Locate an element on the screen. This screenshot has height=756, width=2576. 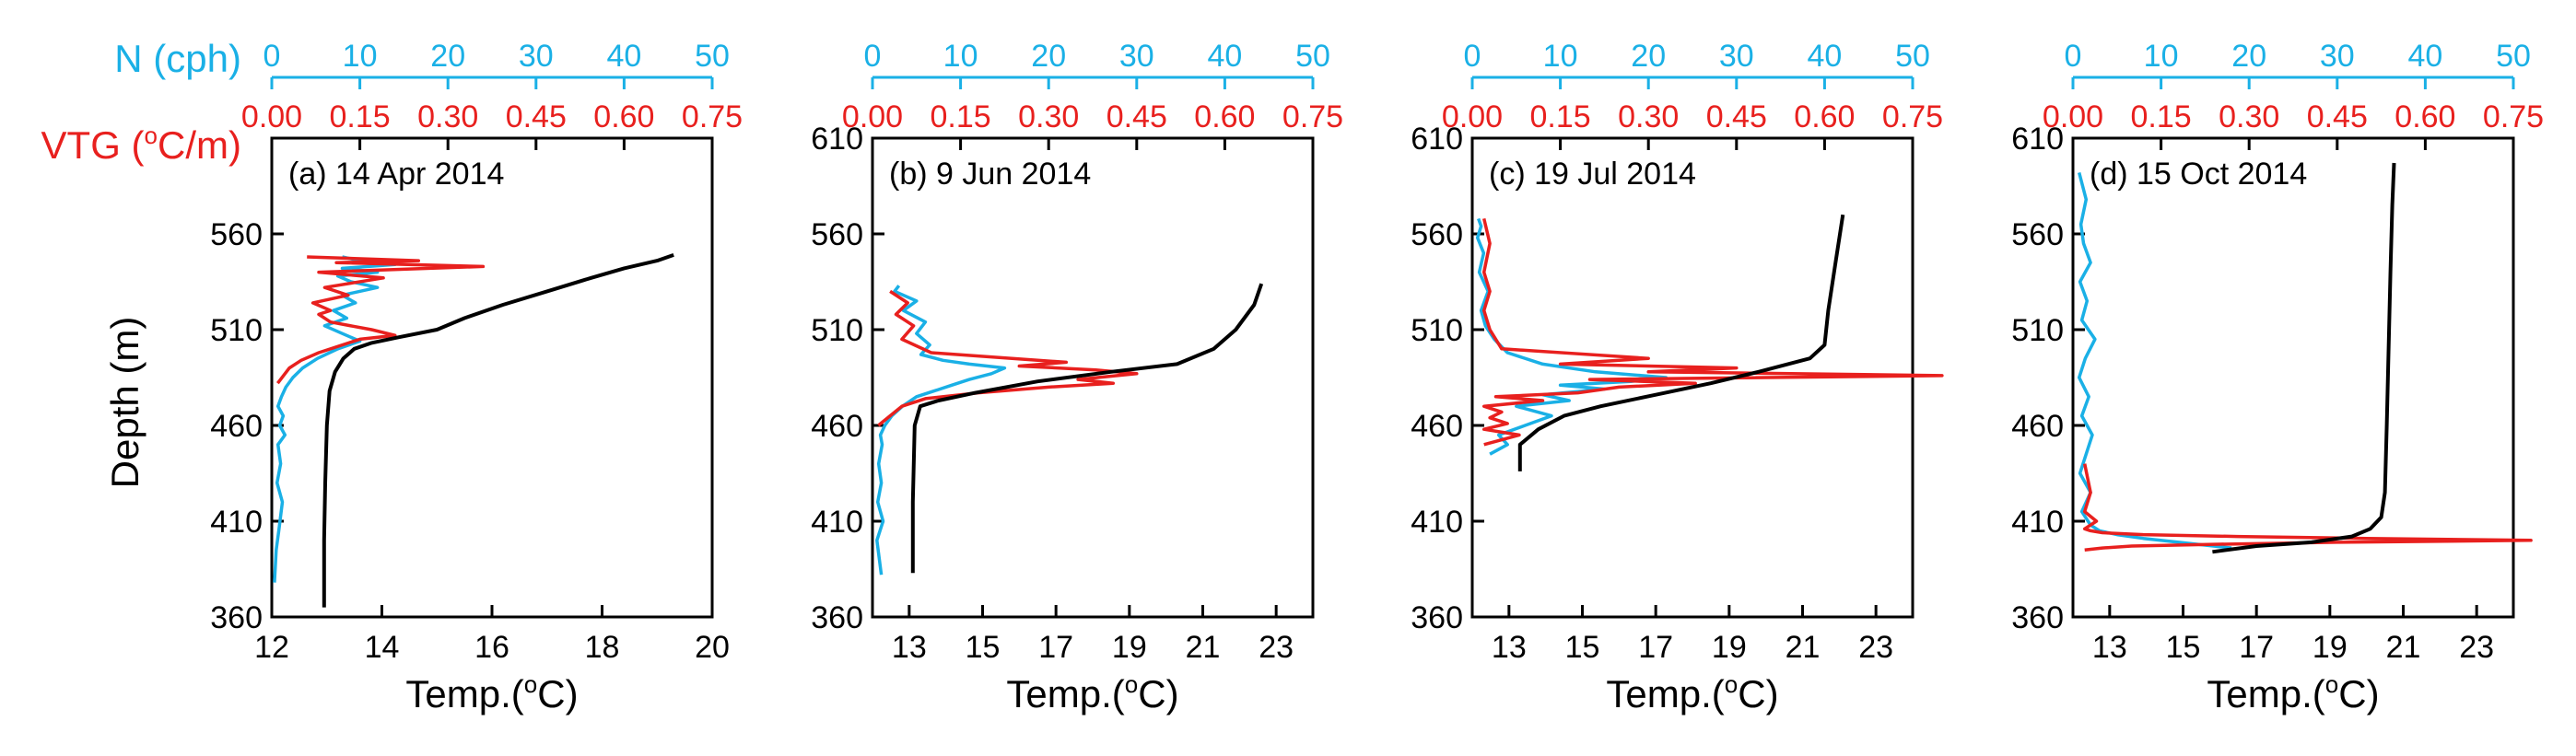
vtg-axis-label-prefix: VTG ( is located at coordinates (93, 145).